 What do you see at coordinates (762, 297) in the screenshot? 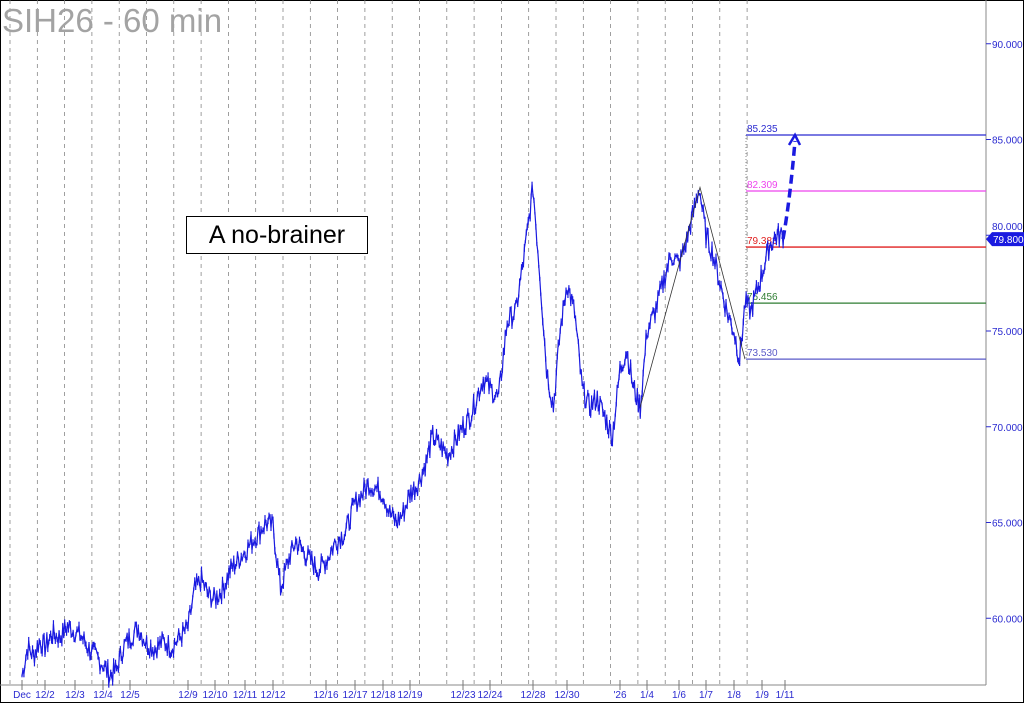
I see `level-label: 76.456` at bounding box center [762, 297].